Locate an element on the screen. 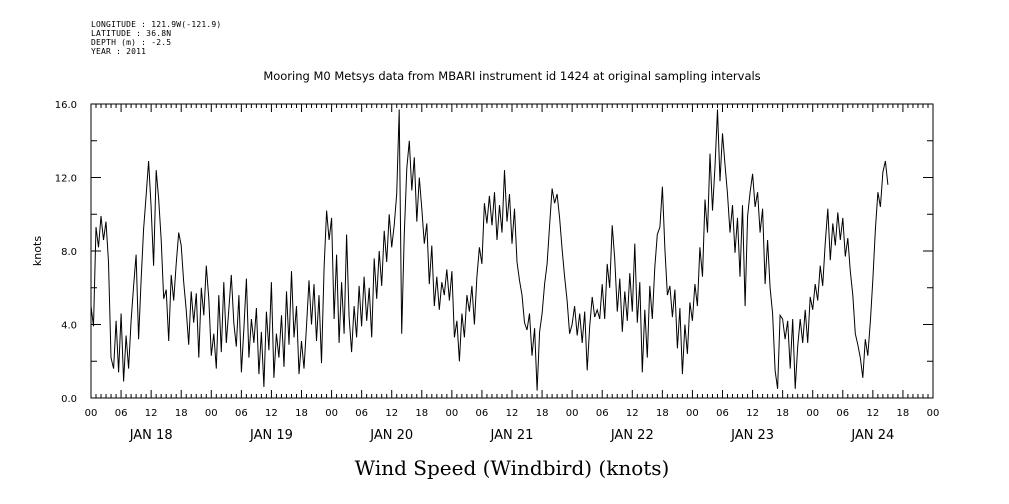  y-axis-label: knots is located at coordinates (37, 251).